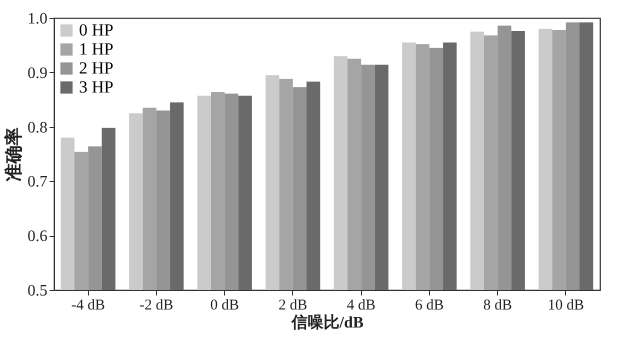 The height and width of the screenshot is (345, 630). I want to click on x-tick-label: -2 dB, so click(157, 306).